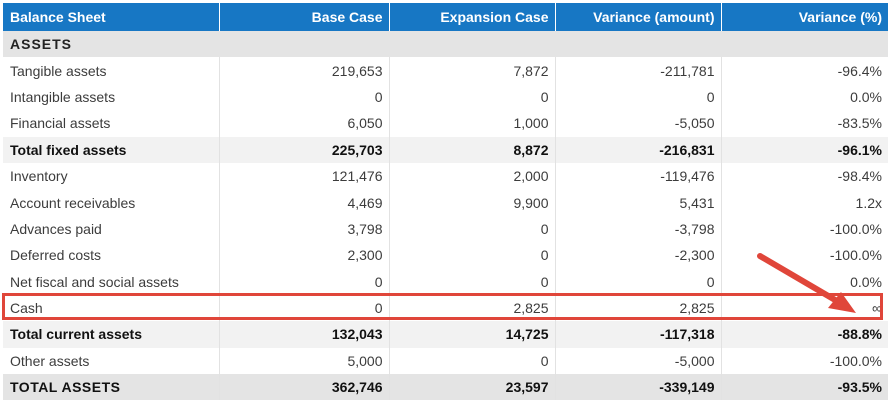  I want to click on variance-pct-cell: ∞, so click(877, 308).